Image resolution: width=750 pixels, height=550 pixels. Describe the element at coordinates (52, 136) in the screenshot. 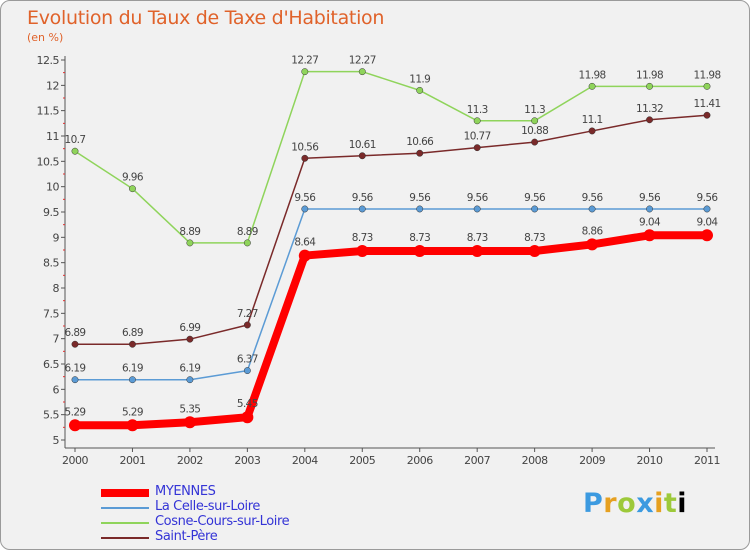

I see `y-tick-label: 11` at that location.